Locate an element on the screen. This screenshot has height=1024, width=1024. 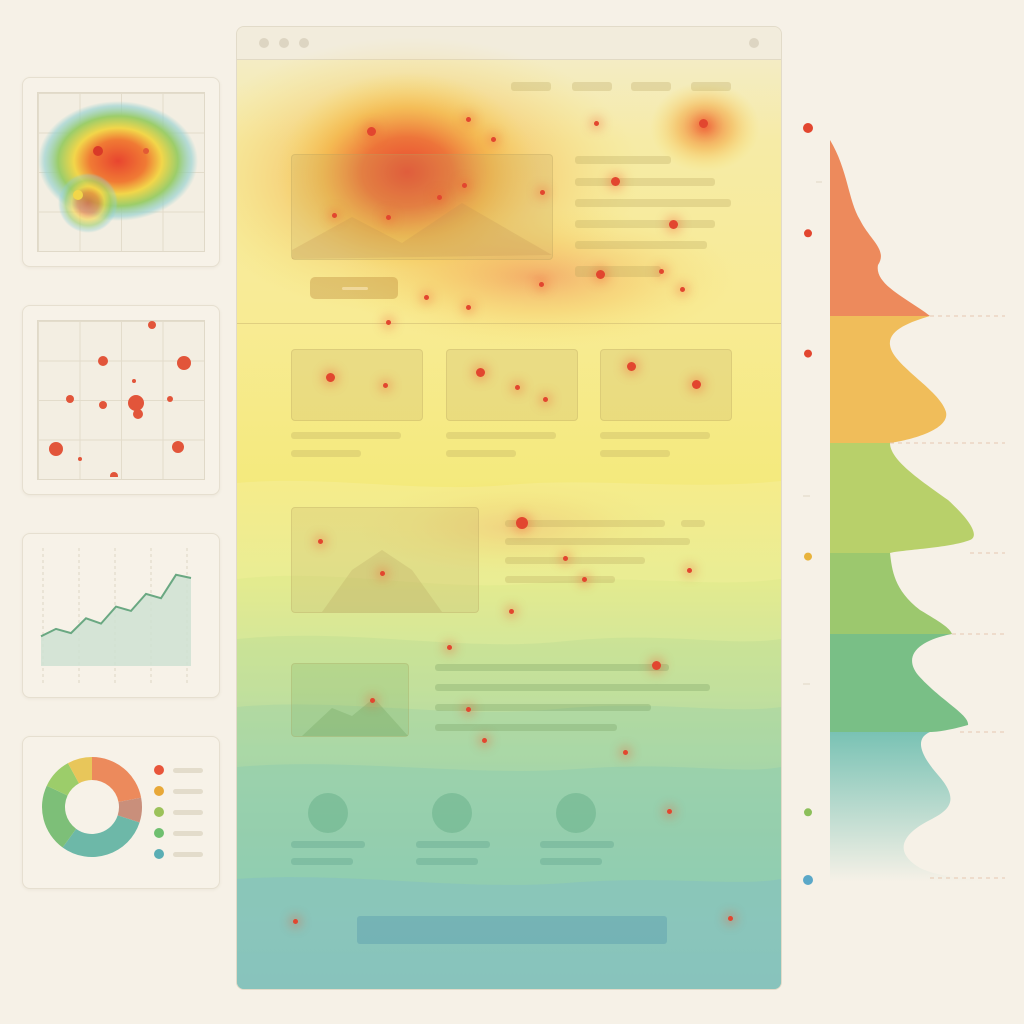
media-image is located at coordinates (350, 700).